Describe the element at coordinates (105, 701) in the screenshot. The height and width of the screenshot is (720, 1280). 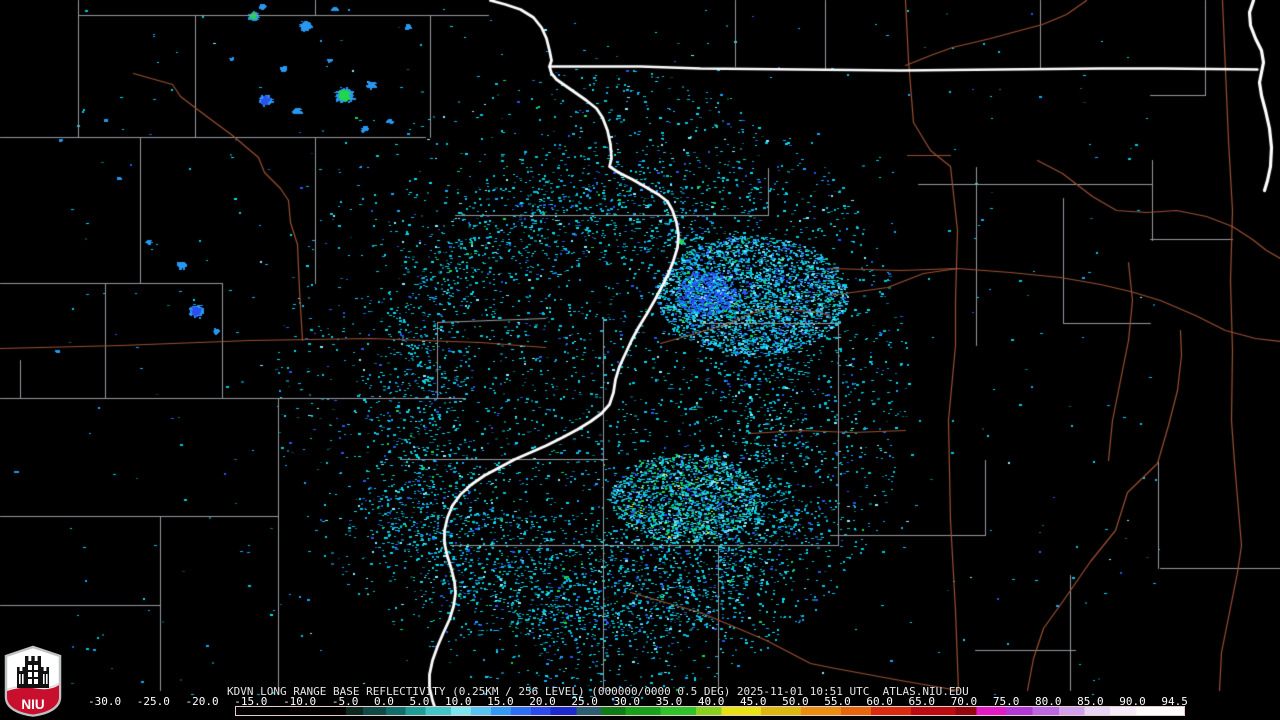
I see `scale-label: -30.0` at that location.